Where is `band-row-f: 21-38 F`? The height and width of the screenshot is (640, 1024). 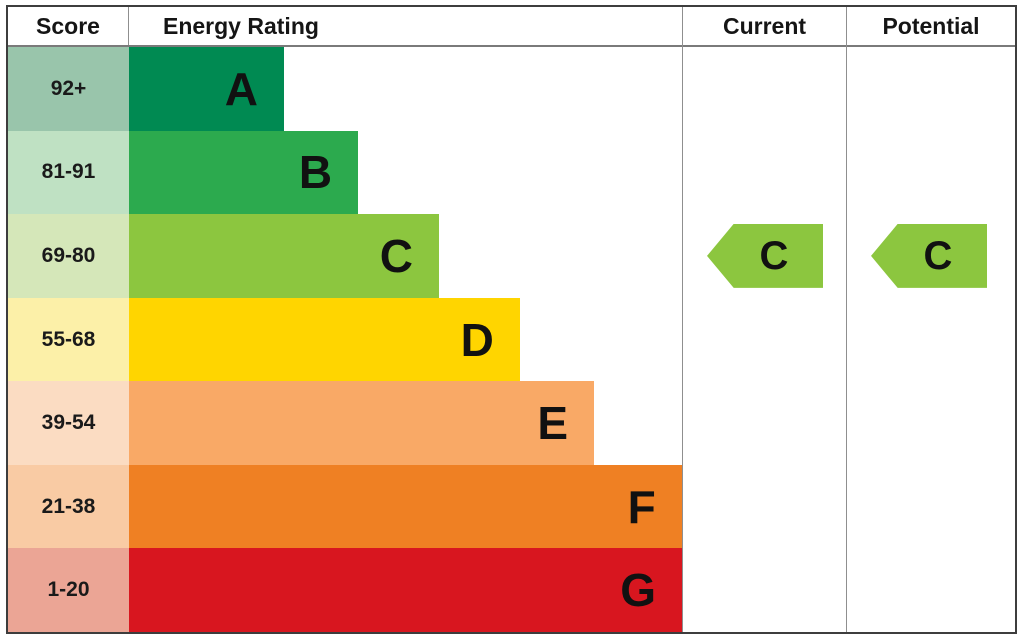 band-row-f: 21-38 F is located at coordinates (345, 506).